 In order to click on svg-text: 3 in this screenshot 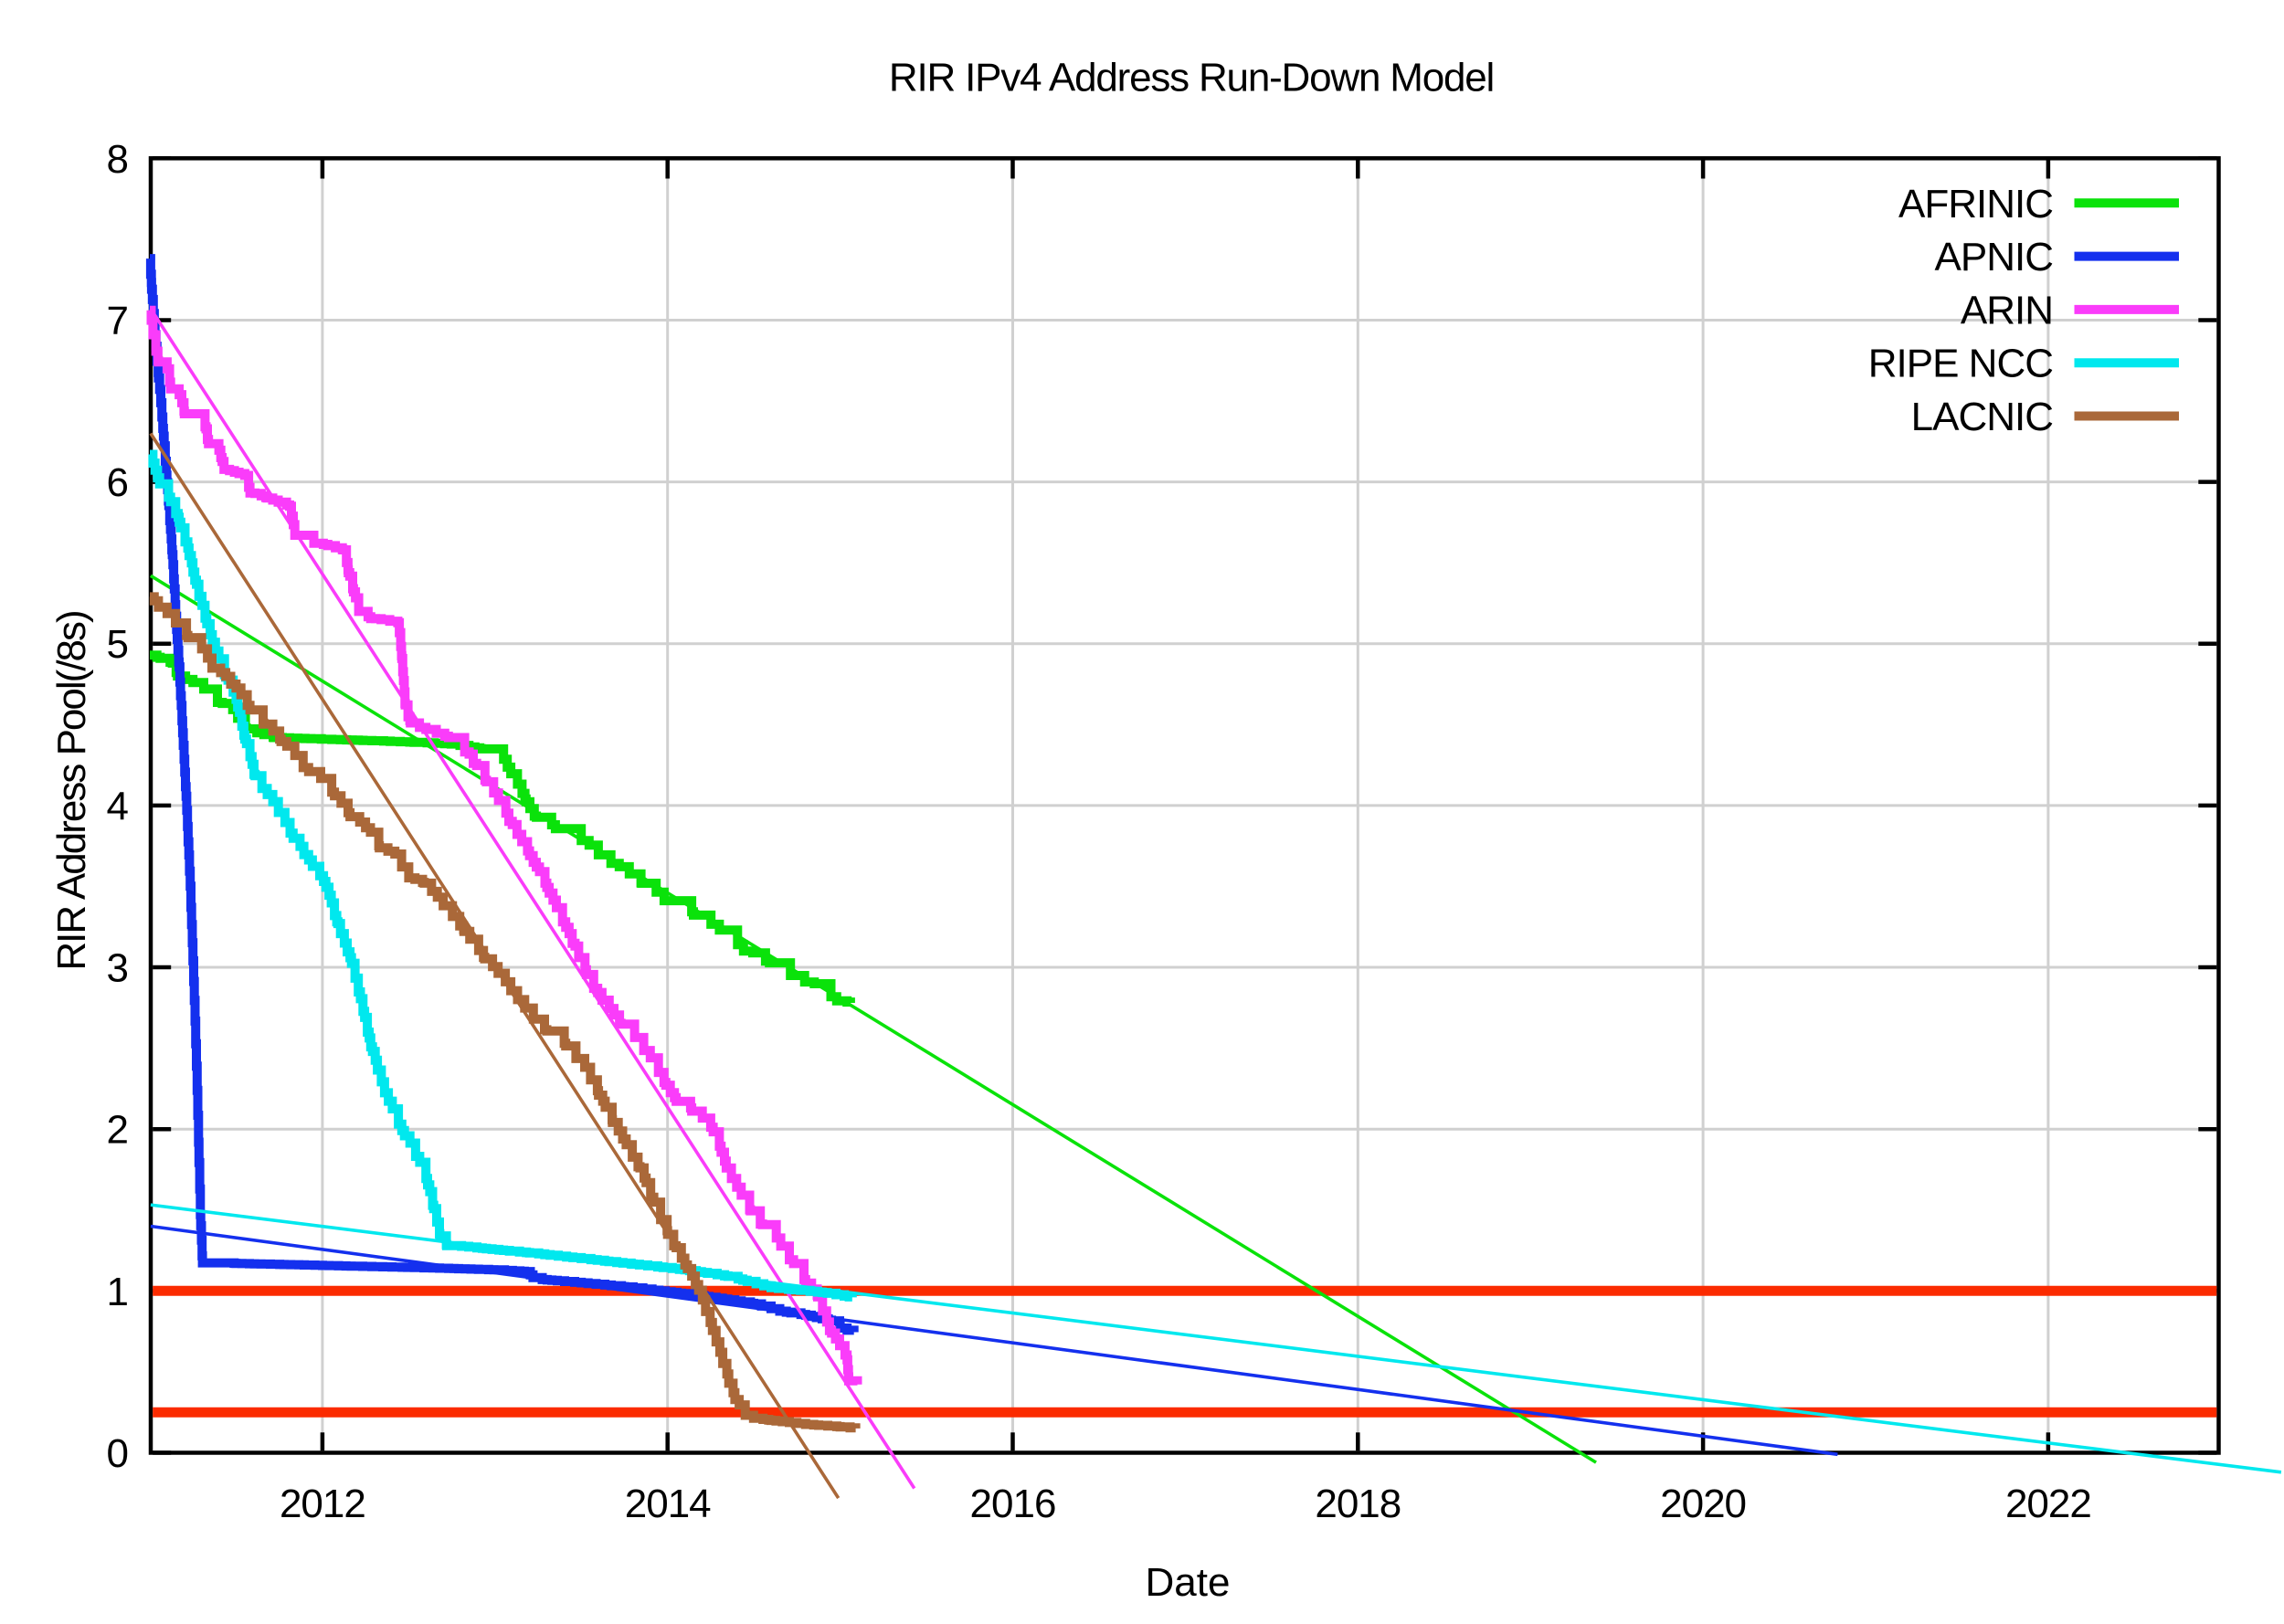, I will do `click(118, 968)`.